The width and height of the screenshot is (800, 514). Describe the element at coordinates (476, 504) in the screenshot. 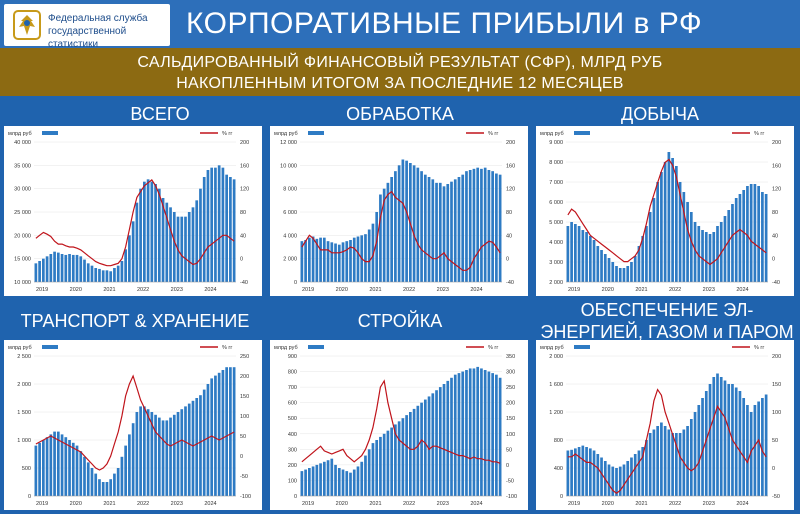

I see `x-tick-label: 2024` at that location.